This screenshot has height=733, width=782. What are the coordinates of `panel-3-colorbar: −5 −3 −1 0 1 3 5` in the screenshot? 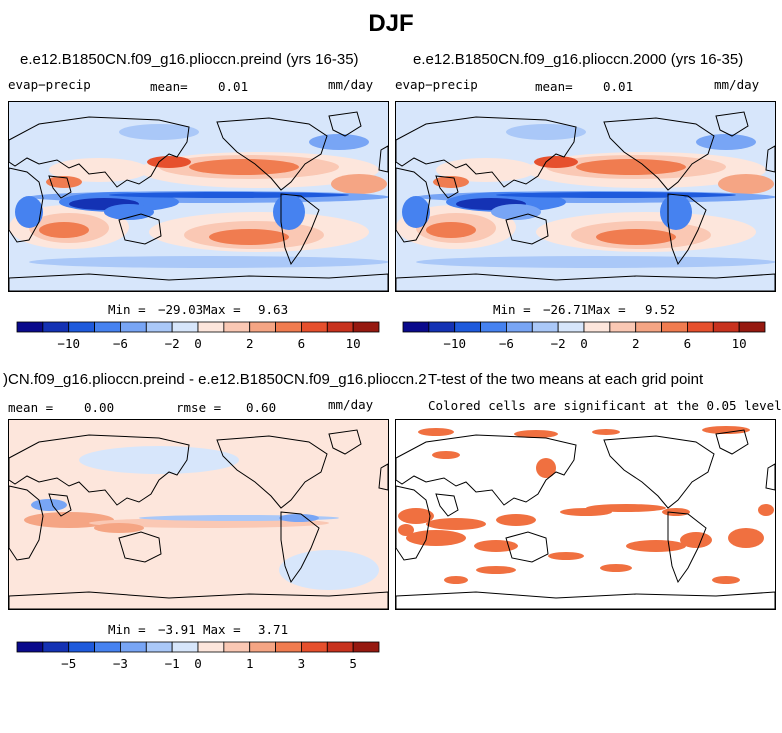 It's located at (198, 658).